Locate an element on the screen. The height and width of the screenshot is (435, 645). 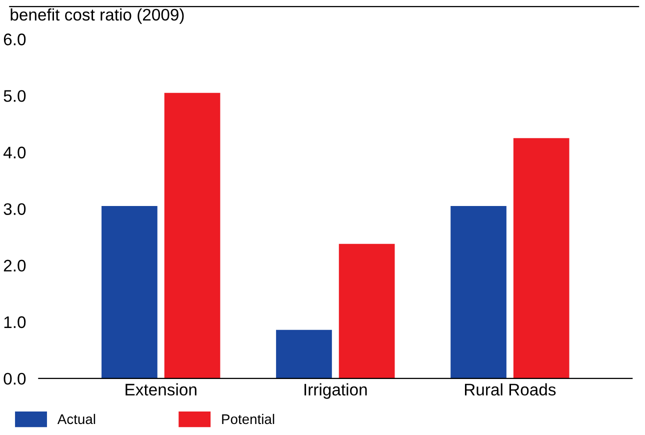
x-tick-label: Extension is located at coordinates (161, 389).